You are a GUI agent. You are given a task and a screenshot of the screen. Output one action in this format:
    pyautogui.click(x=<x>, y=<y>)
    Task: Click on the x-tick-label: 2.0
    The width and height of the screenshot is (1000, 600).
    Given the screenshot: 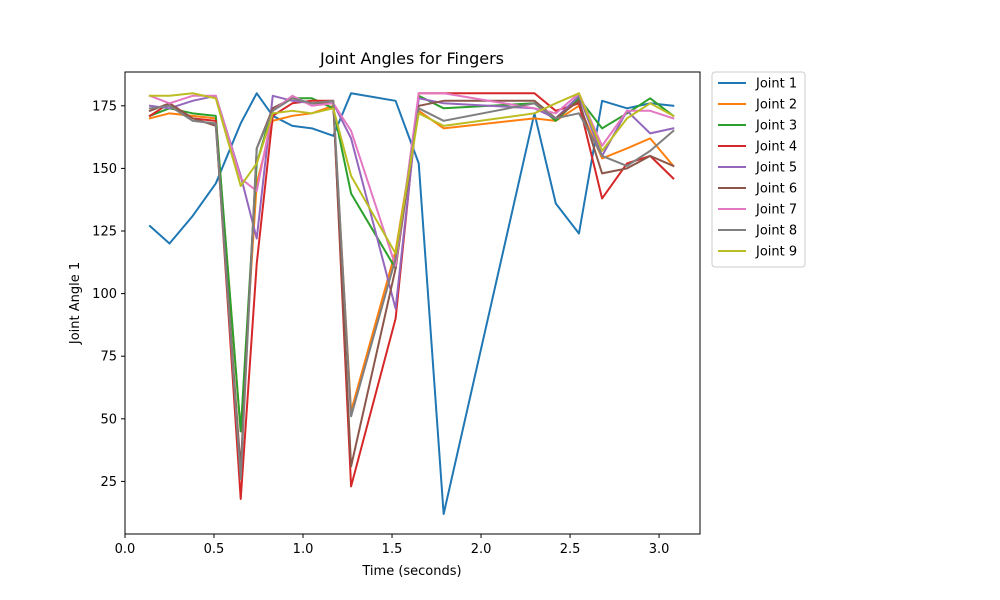 What is the action you would take?
    pyautogui.click(x=481, y=549)
    